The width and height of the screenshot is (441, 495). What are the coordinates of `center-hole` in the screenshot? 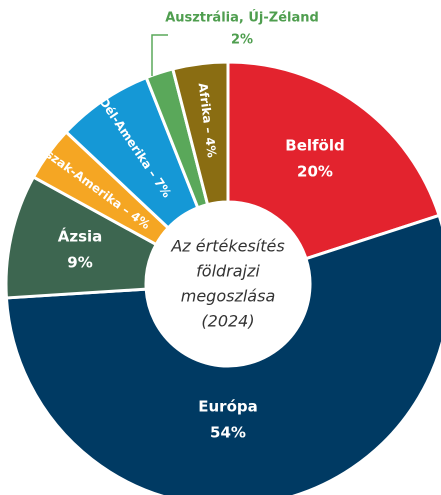 It's located at (228, 284).